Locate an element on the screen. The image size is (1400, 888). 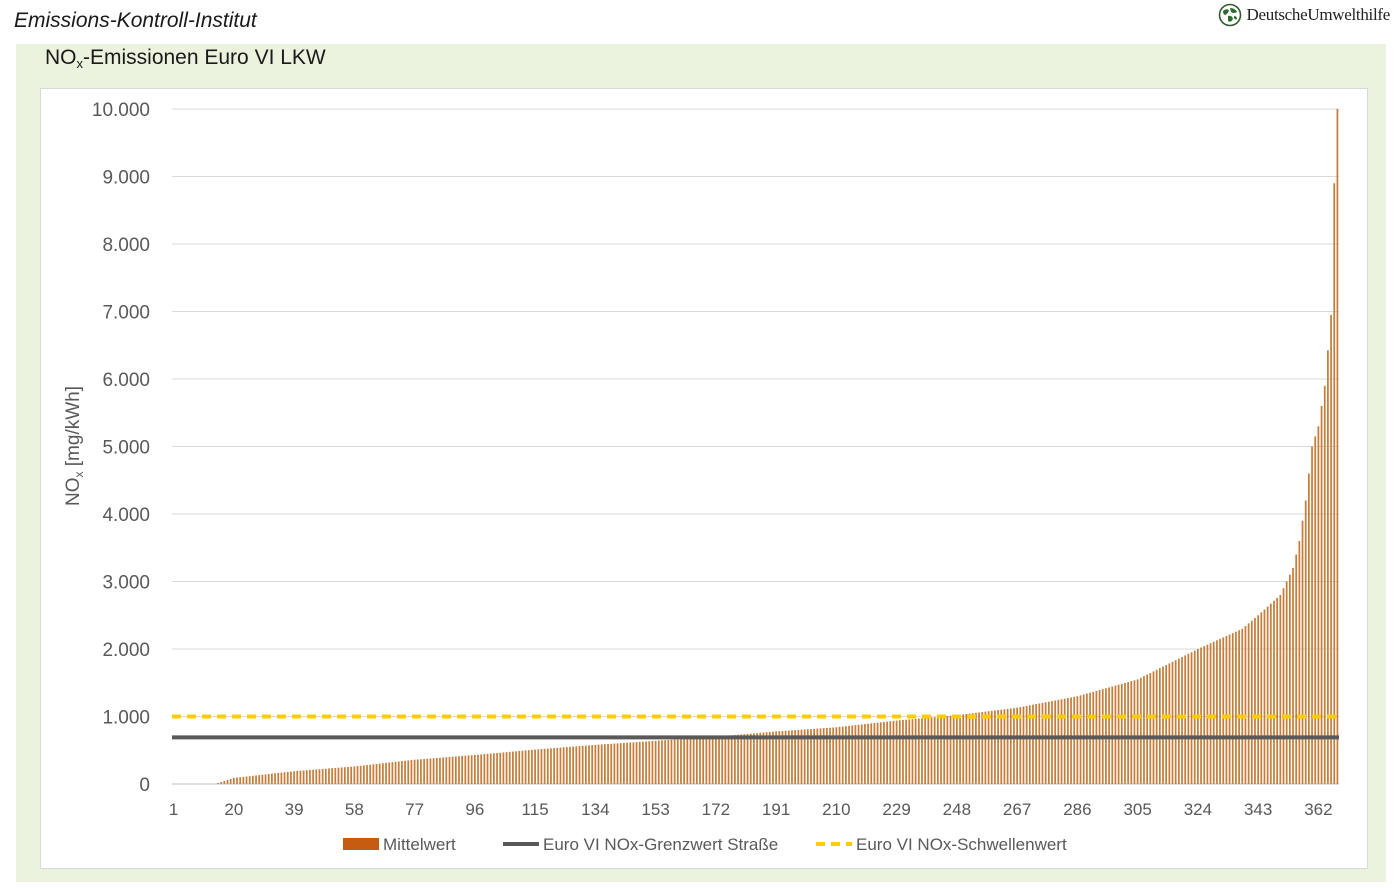
x-tick-label: 172 is located at coordinates (716, 809).